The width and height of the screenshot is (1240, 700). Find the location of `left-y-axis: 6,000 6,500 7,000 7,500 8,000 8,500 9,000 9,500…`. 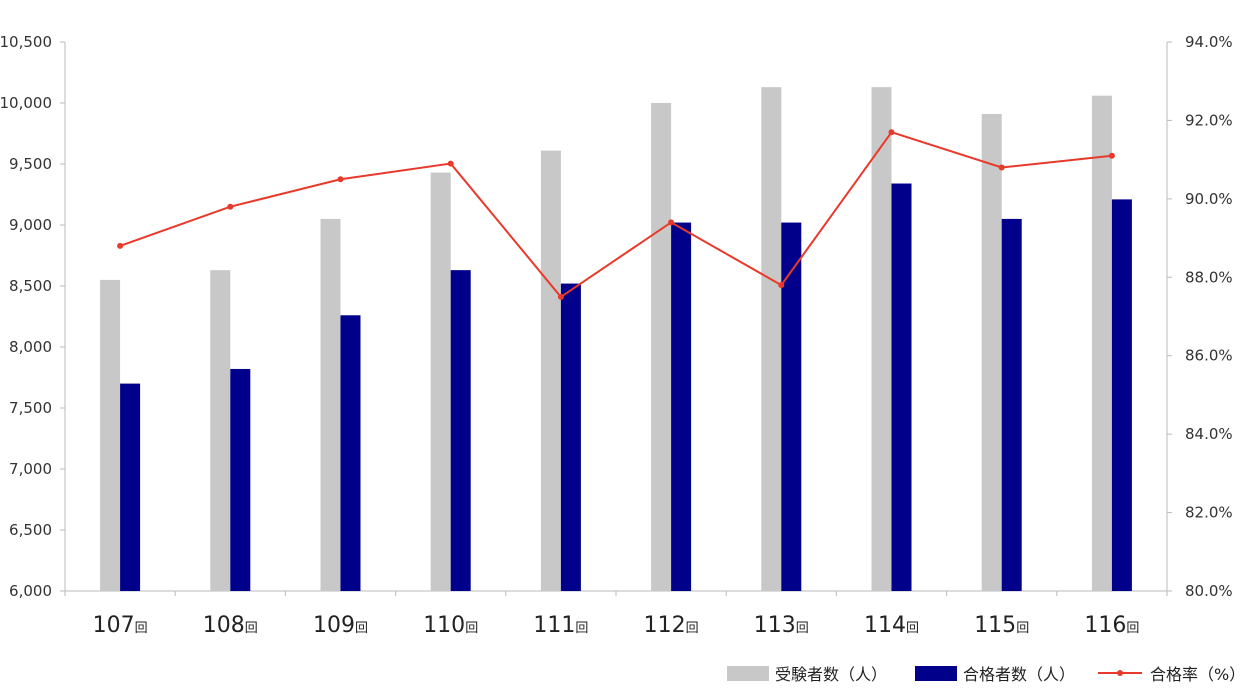

left-y-axis: 6,000 6,500 7,000 7,500 8,000 8,500 9,000 9,500… is located at coordinates (33, 316).